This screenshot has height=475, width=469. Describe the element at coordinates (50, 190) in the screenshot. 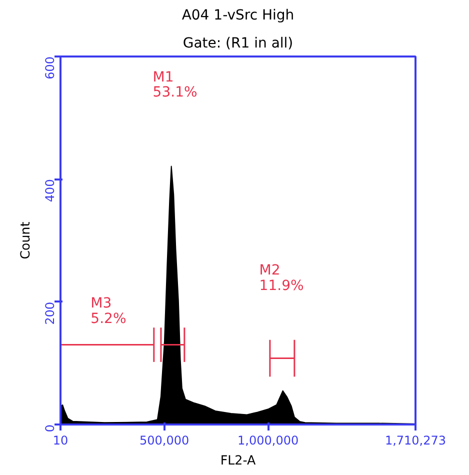

I see `y-tick-label: 400` at that location.